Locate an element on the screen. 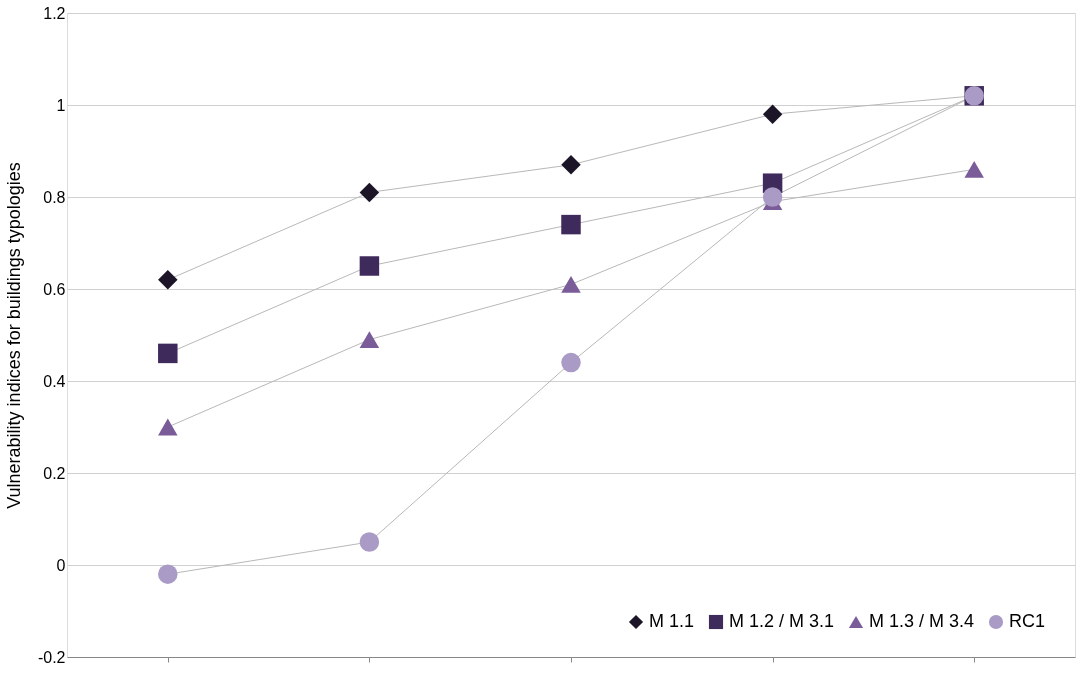 The image size is (1087, 681). y-tick-label: -0.2 is located at coordinates (51, 657).